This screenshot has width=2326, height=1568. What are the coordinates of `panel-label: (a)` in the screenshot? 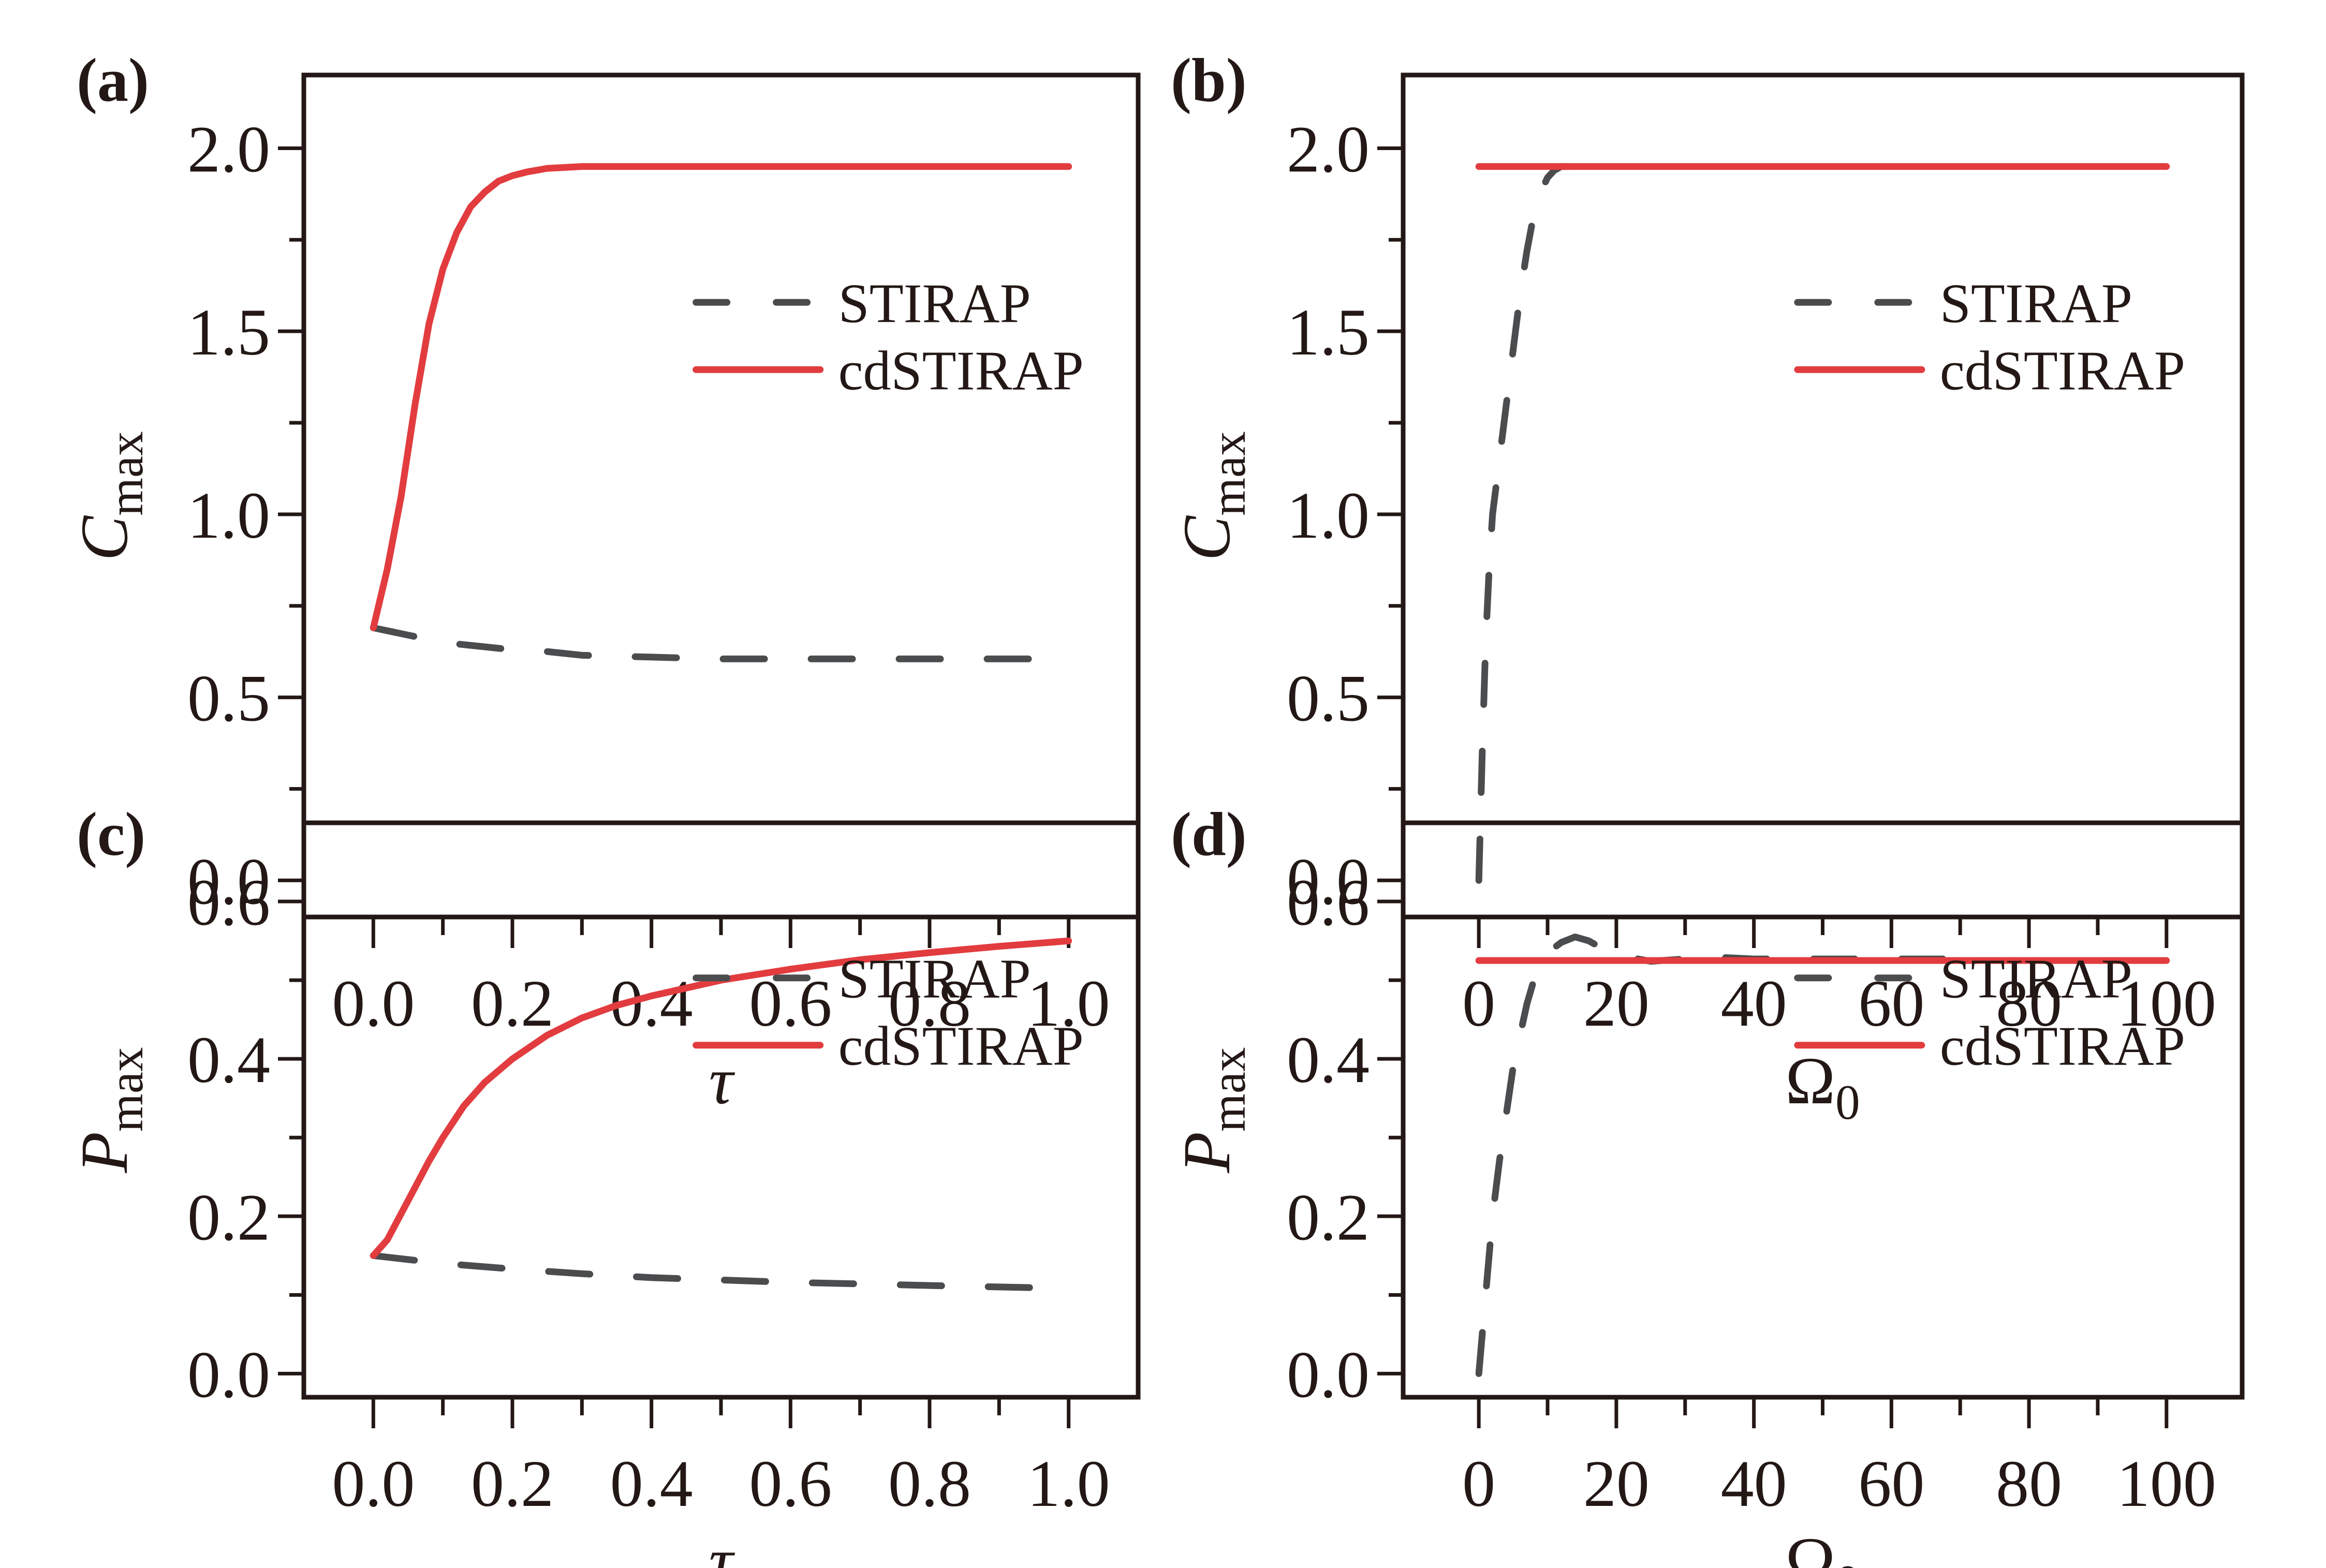 It's located at (113, 80).